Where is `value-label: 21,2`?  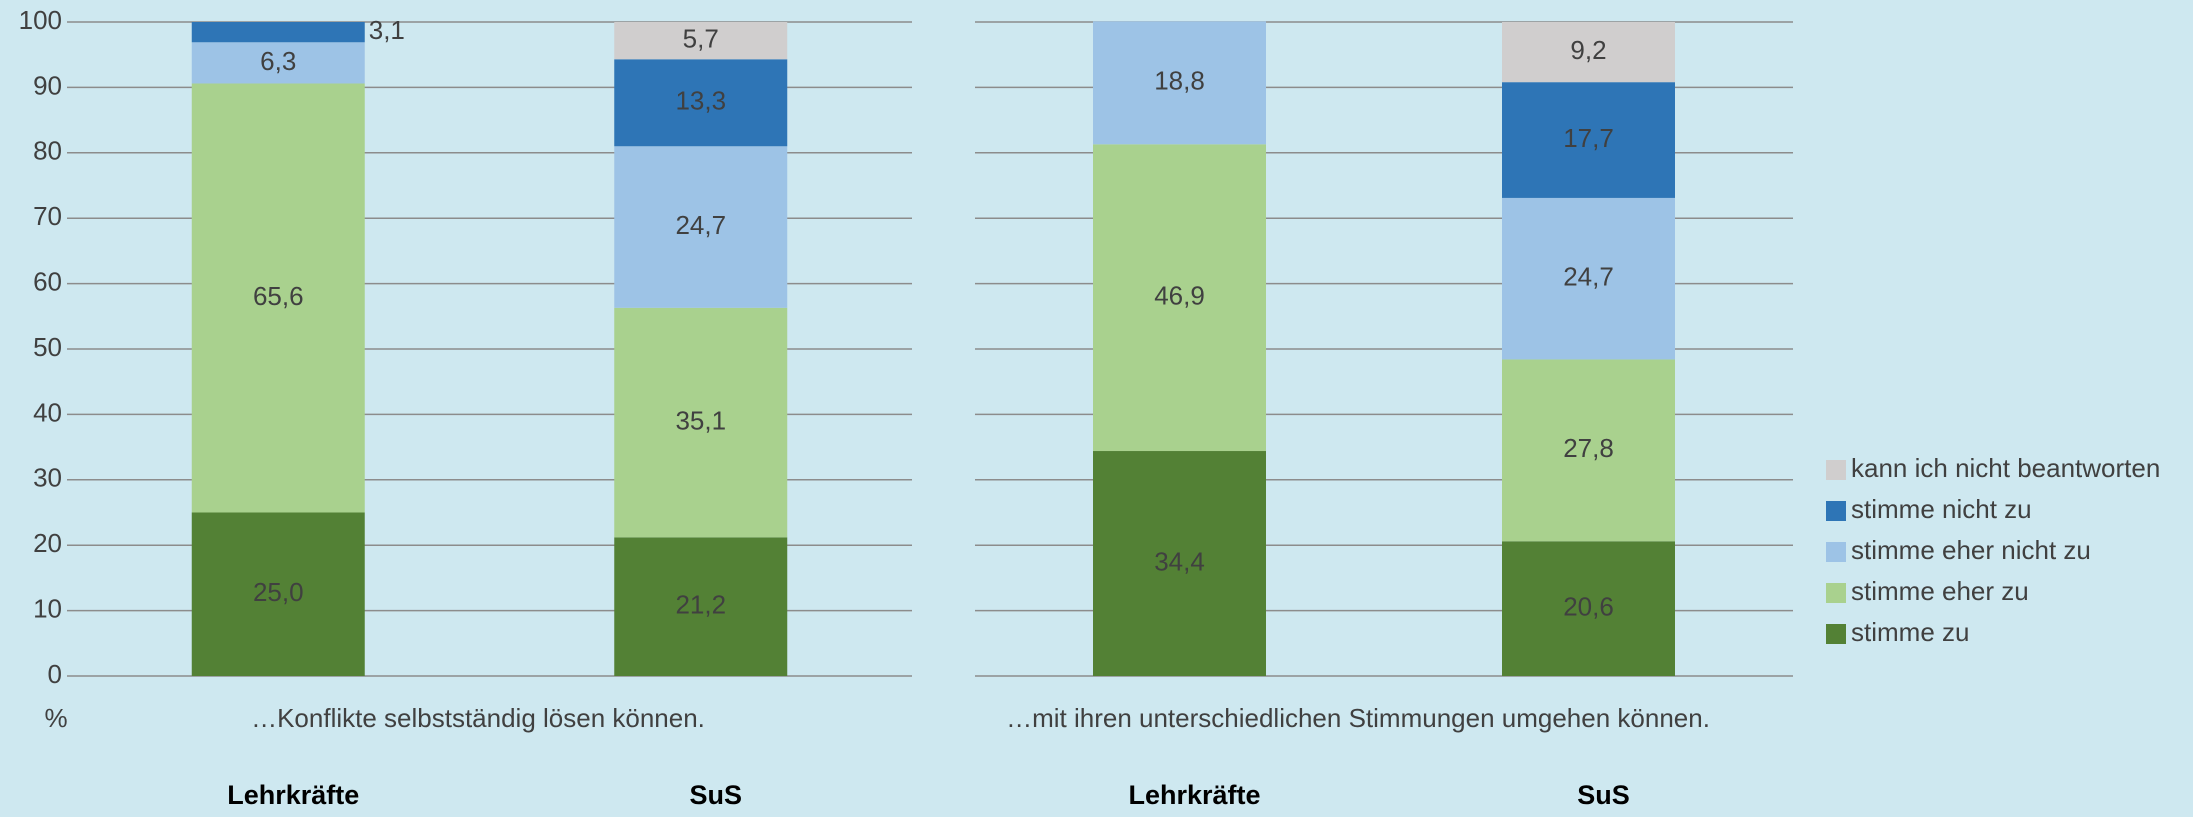
value-label: 21,2 is located at coordinates (700, 605).